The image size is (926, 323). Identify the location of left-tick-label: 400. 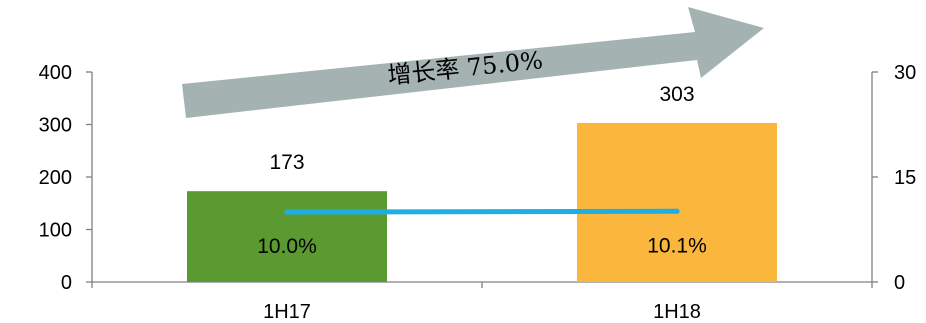
(55, 73).